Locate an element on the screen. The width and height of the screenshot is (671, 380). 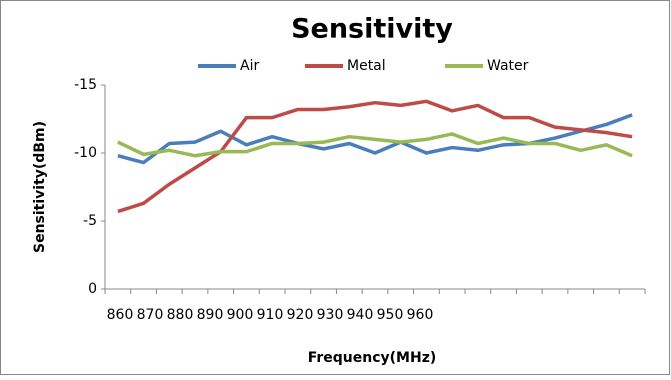
x-tick-label: 950 is located at coordinates (390, 315).